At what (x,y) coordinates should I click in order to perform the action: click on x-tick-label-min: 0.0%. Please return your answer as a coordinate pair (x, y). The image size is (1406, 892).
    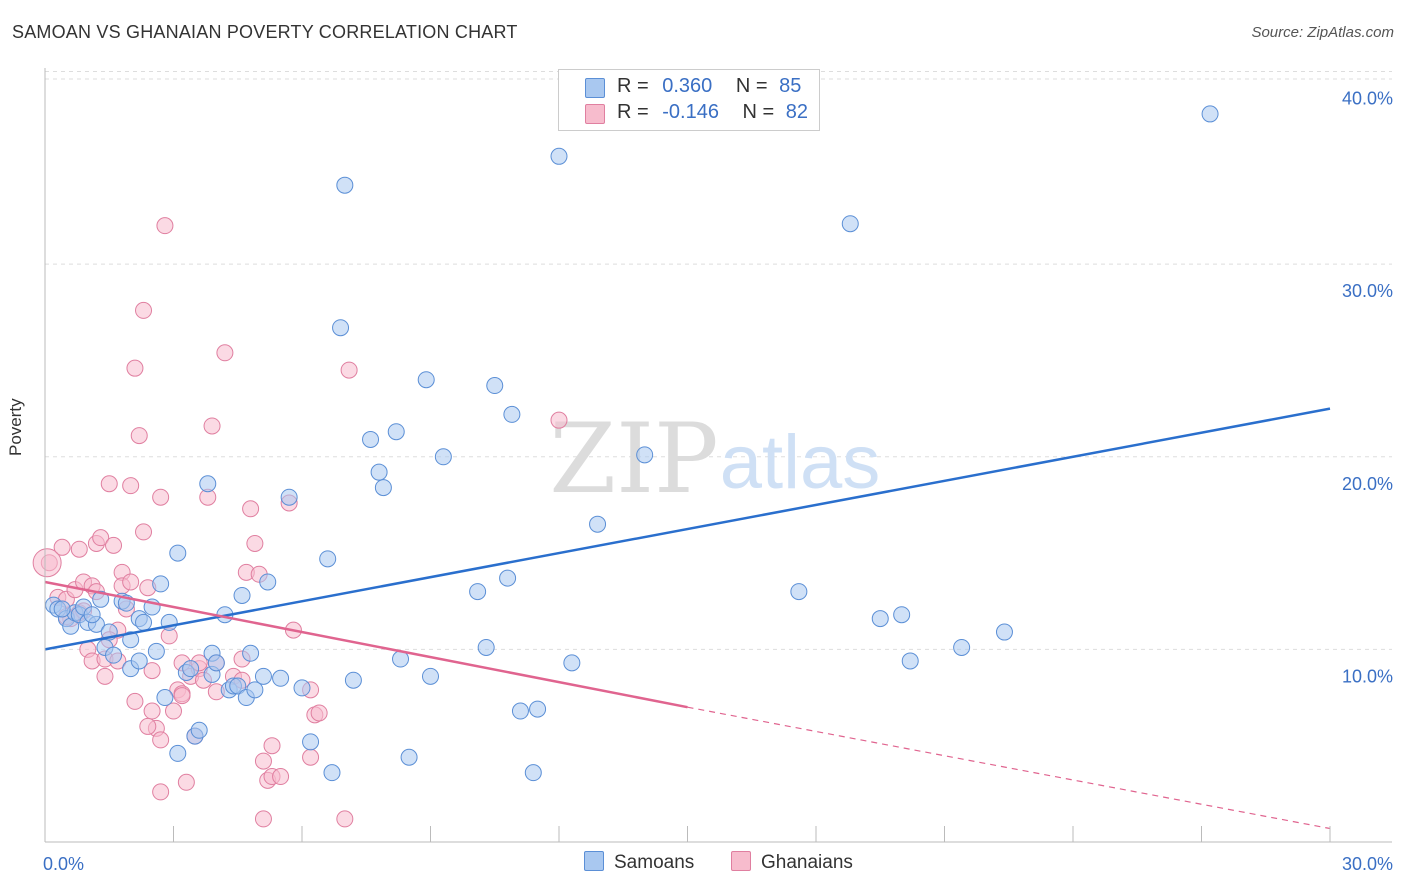
    Looking at the image, I should click on (63, 864).